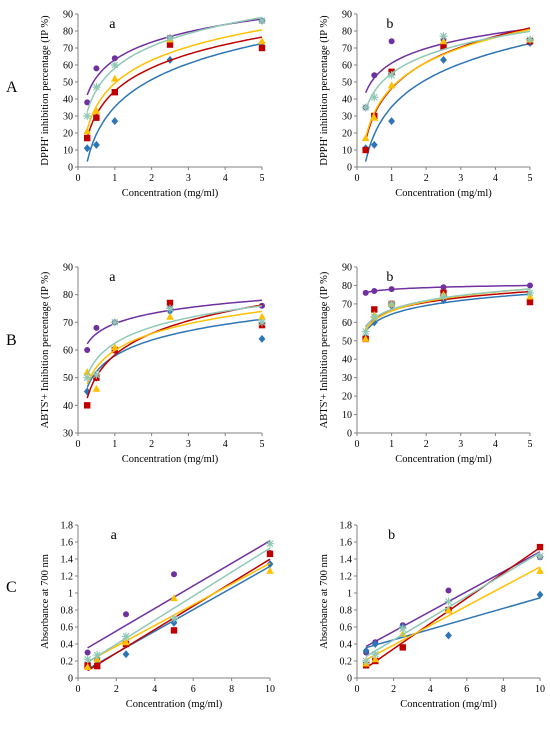 The height and width of the screenshot is (737, 550). I want to click on y-tick-label: 60, so click(68, 351).